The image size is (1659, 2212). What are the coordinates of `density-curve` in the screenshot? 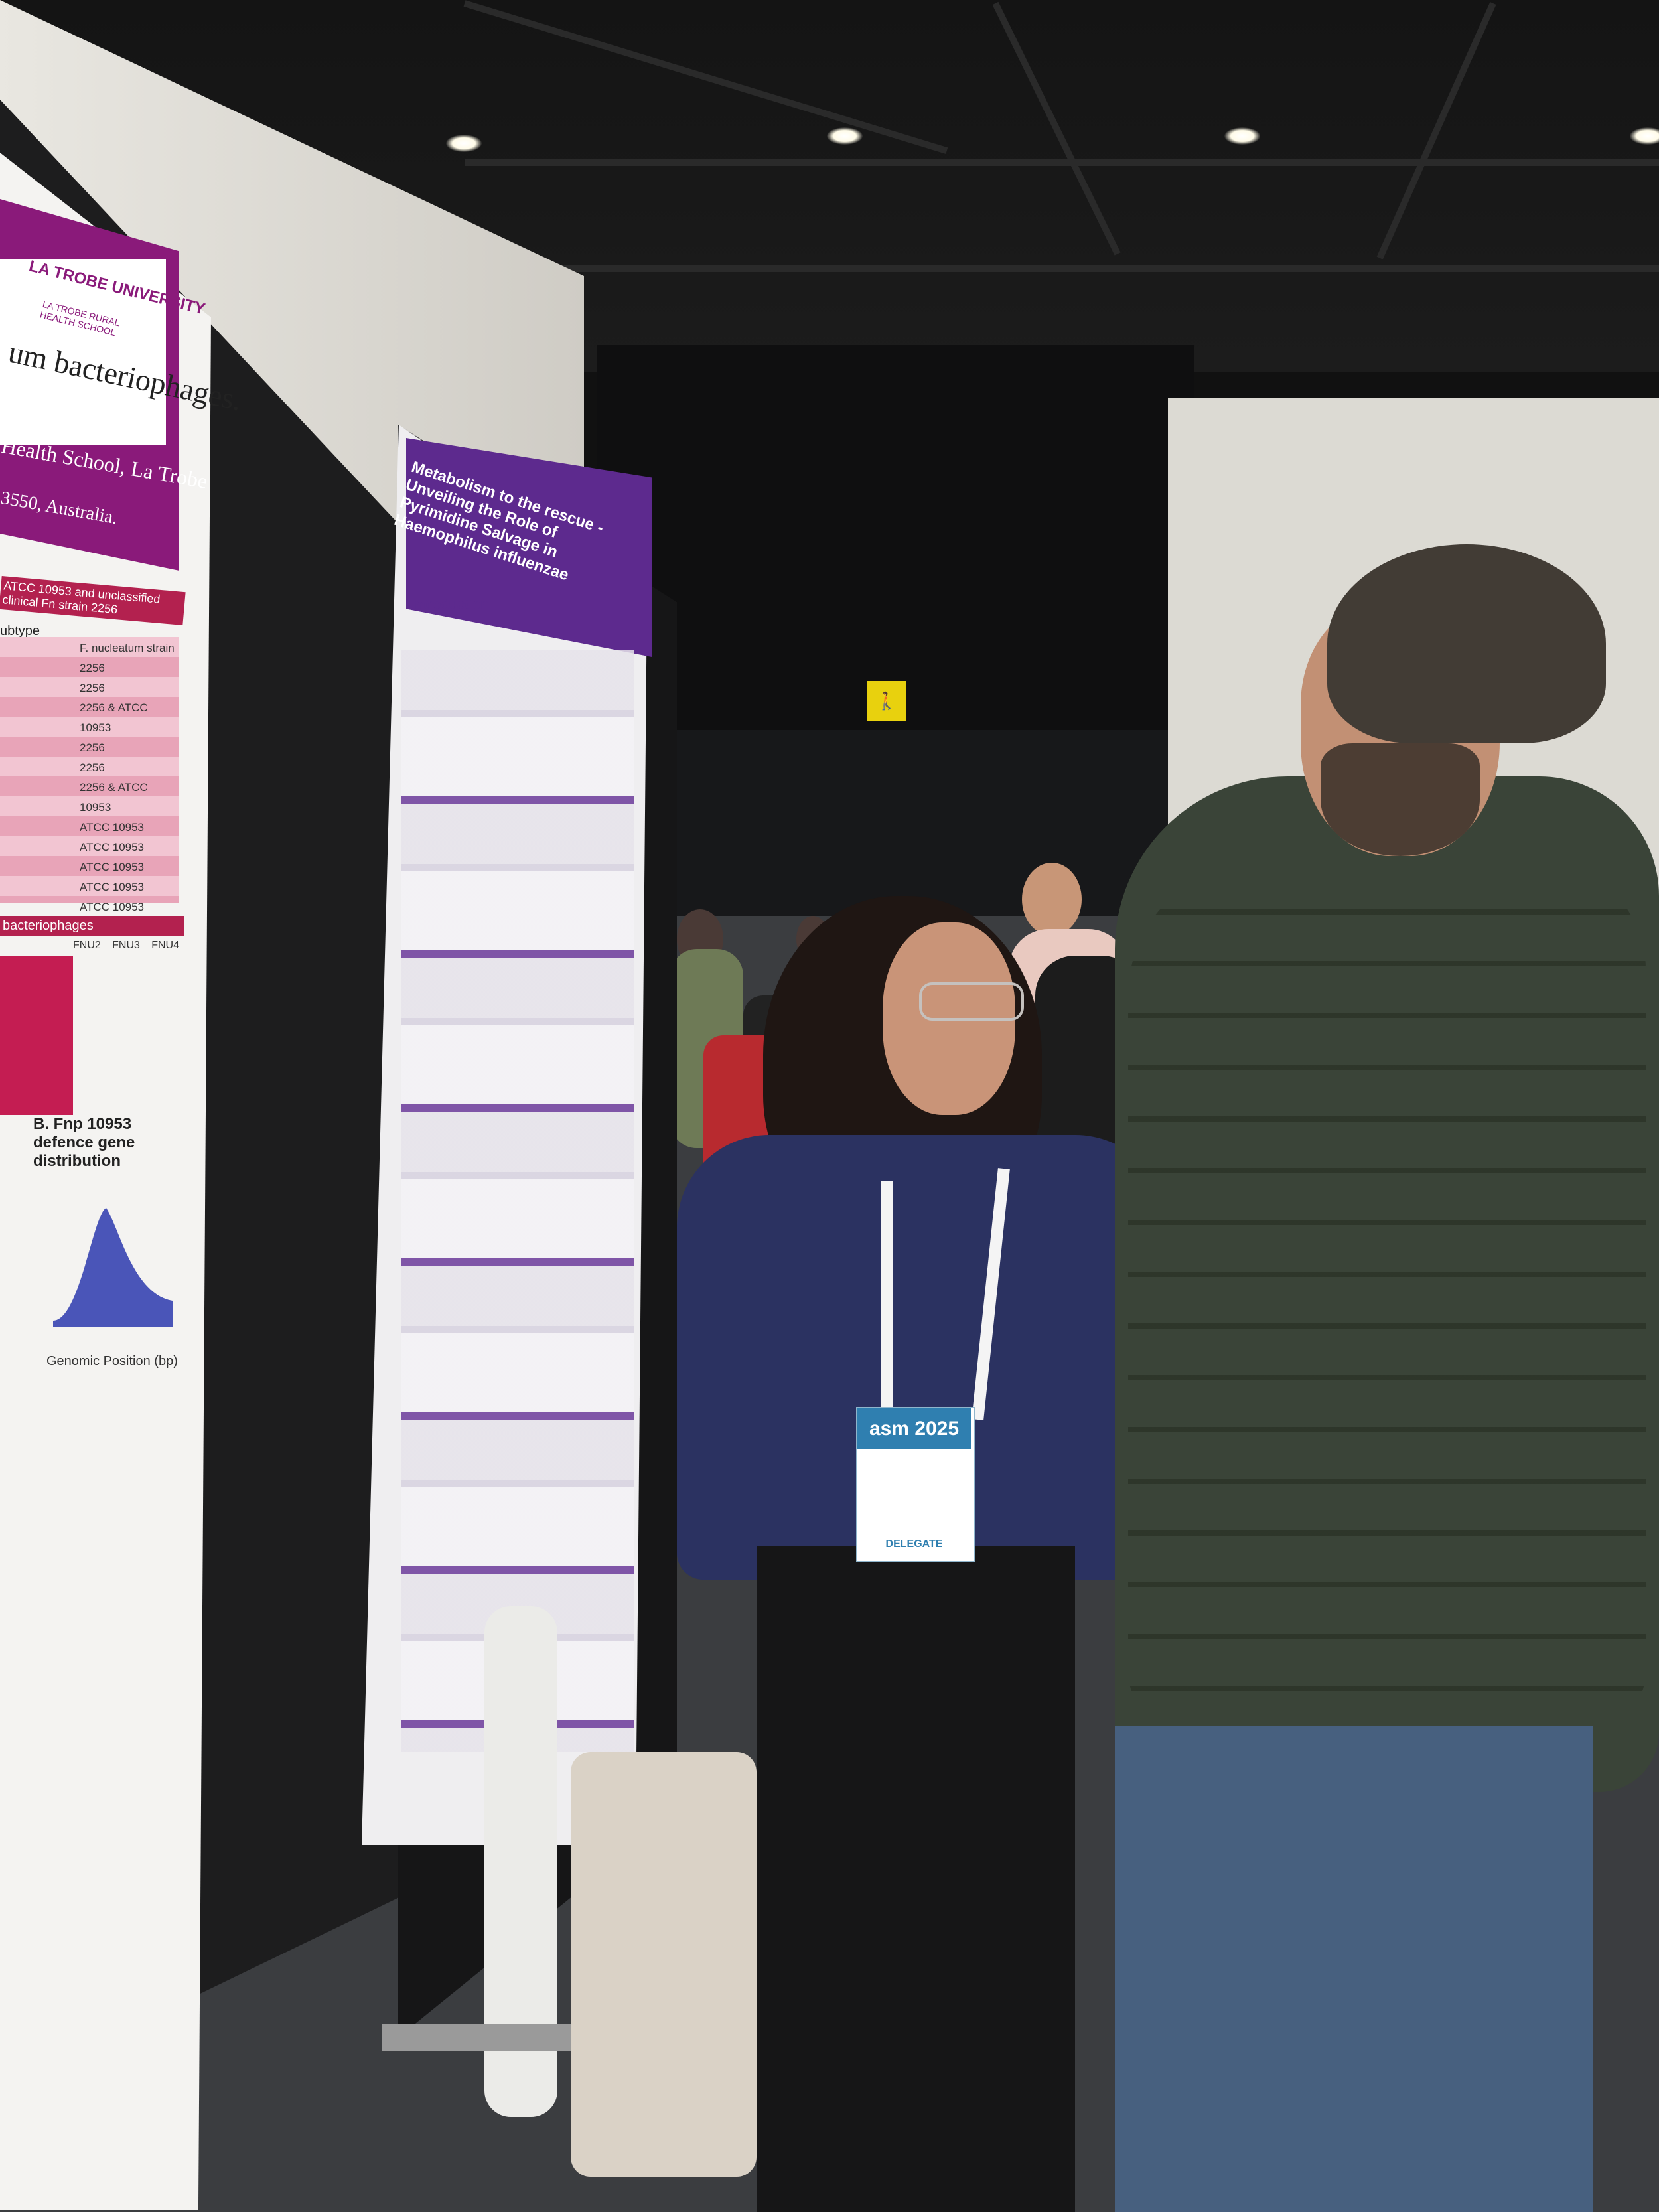 It's located at (113, 1267).